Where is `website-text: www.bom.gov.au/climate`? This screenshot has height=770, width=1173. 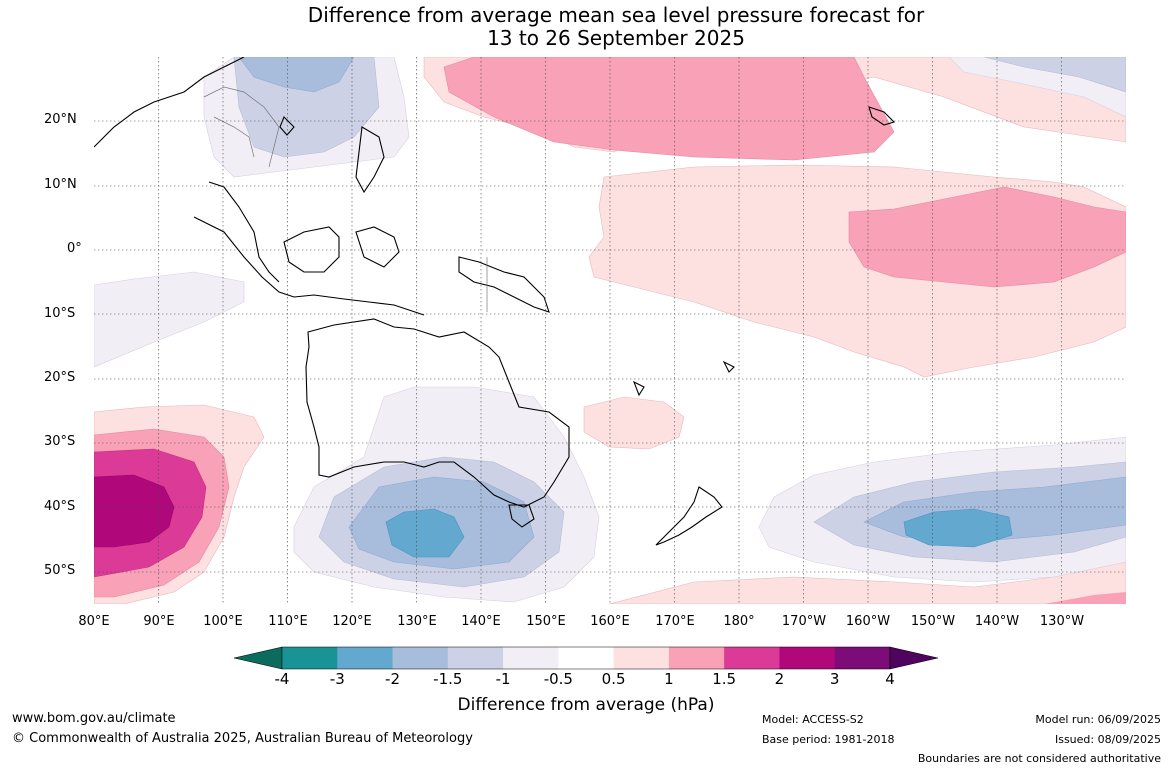
website-text: www.bom.gov.au/climate is located at coordinates (94, 718).